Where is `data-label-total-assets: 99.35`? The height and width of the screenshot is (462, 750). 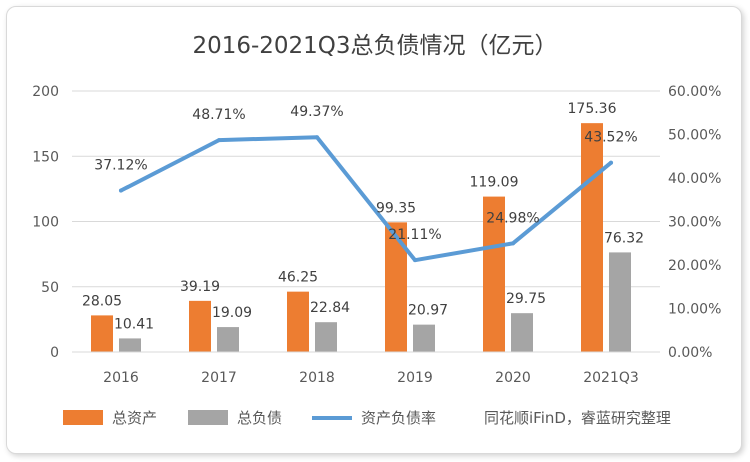
data-label-total-assets: 99.35 is located at coordinates (396, 208).